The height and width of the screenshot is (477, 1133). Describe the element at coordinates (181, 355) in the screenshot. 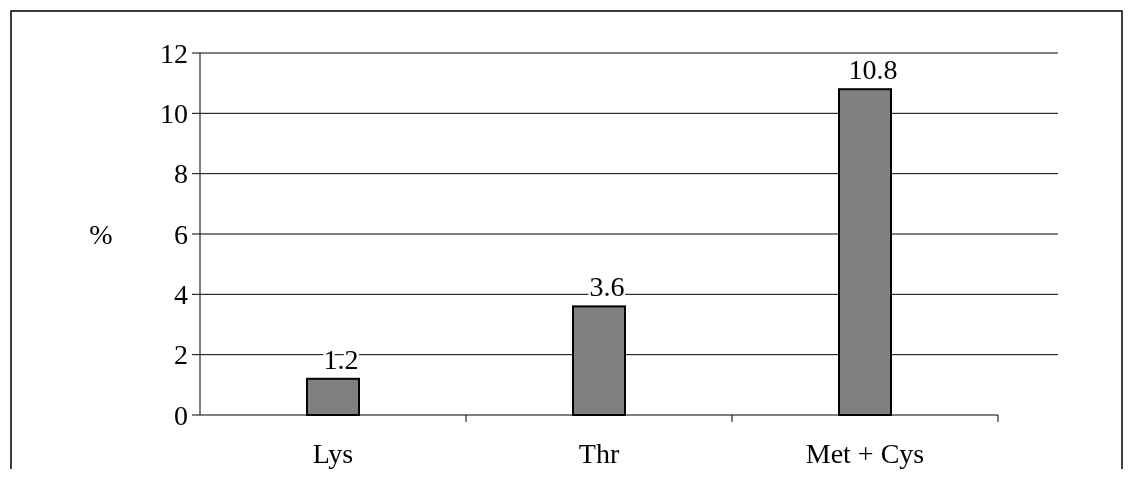

I see `y-tick-label: 2` at that location.